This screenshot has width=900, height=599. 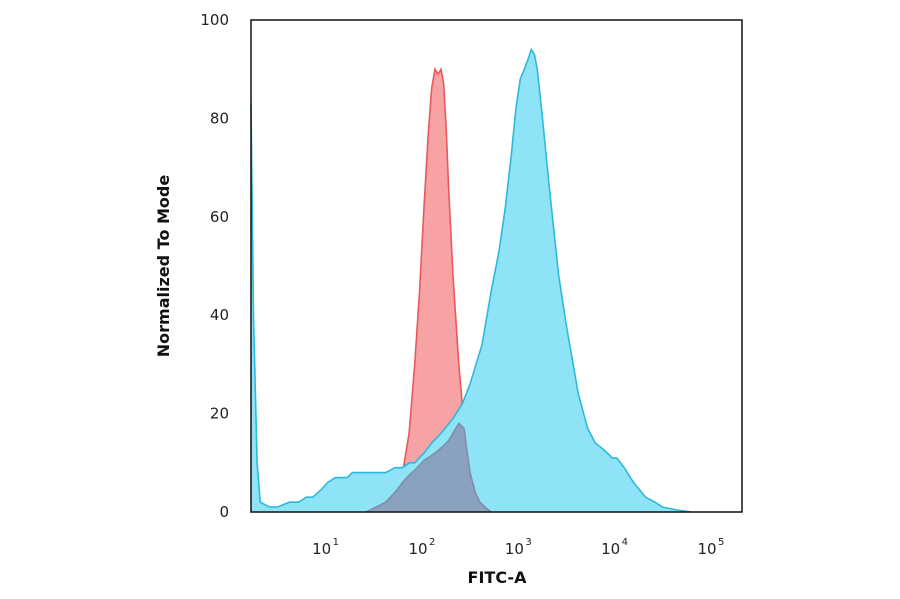 I want to click on x-axis-title: FITC-A, so click(x=498, y=577).